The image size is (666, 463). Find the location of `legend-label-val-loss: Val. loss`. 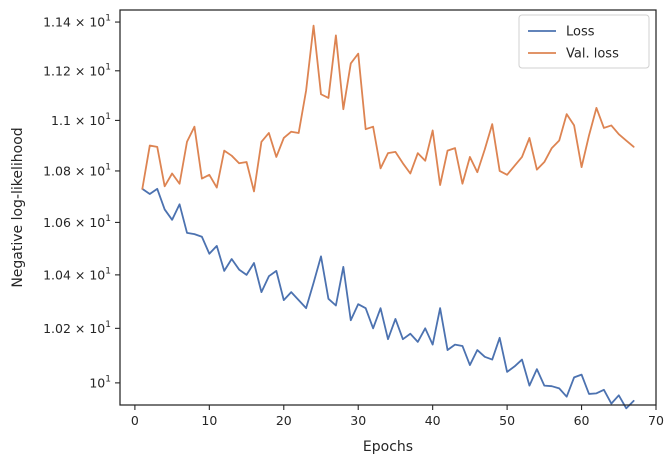

legend-label-val-loss: Val. loss is located at coordinates (592, 54).